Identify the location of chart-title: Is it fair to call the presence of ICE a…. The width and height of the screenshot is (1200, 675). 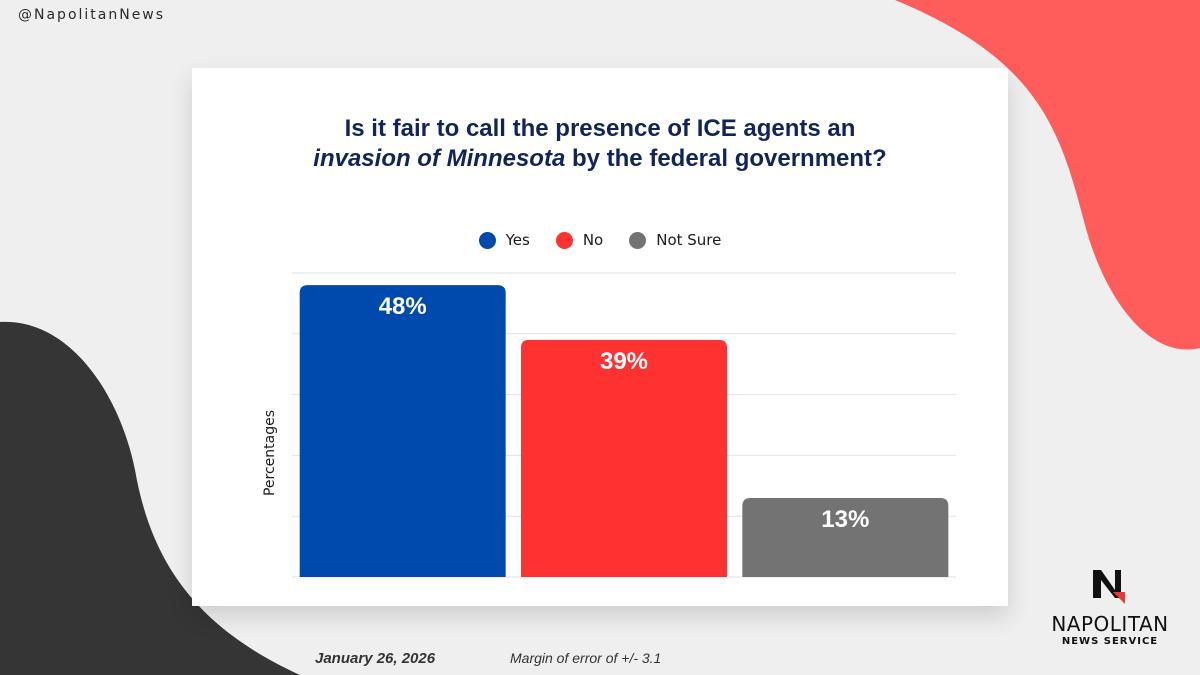
(600, 144).